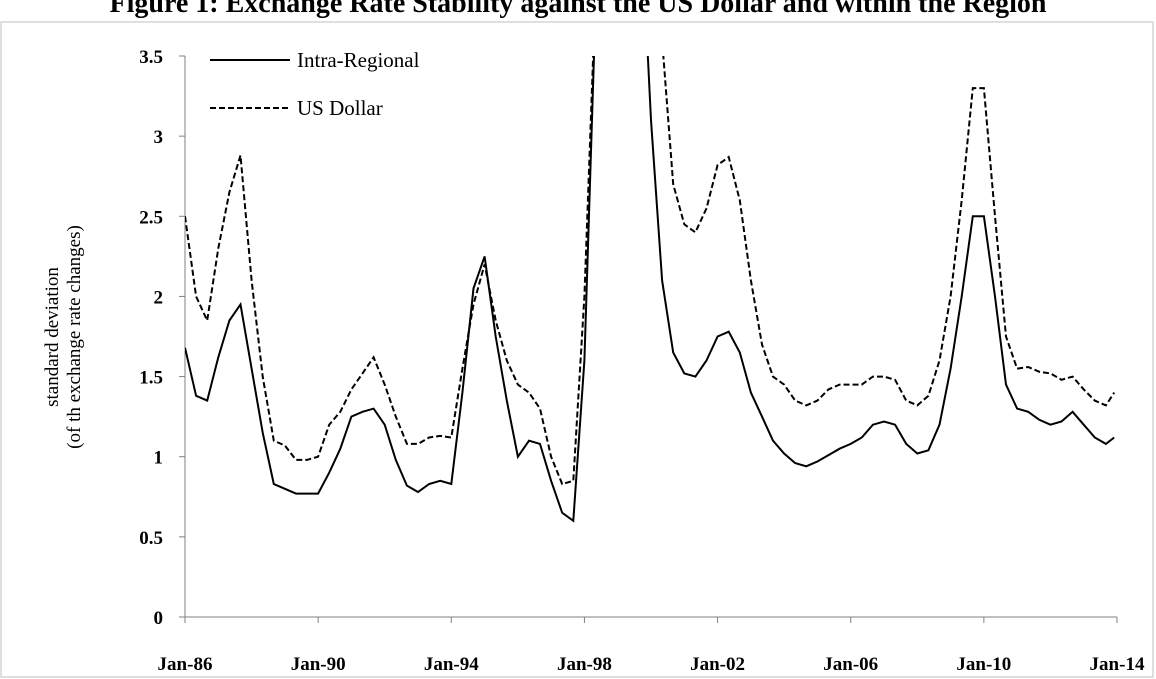  What do you see at coordinates (358, 60) in the screenshot?
I see `legend-label: Intra-Regional` at bounding box center [358, 60].